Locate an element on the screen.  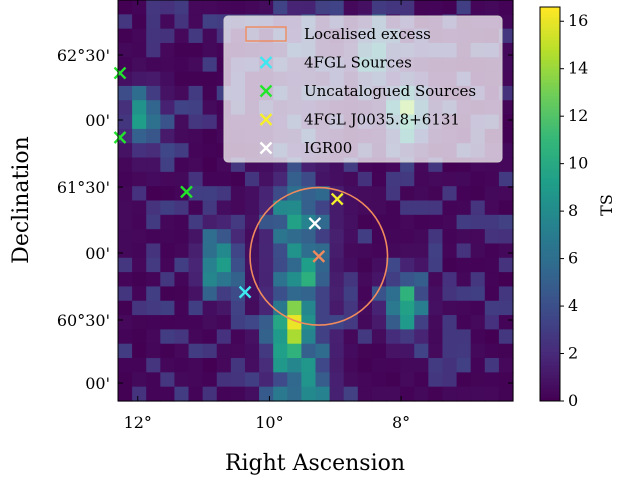
localised-excess-circle is located at coordinates (319, 256).